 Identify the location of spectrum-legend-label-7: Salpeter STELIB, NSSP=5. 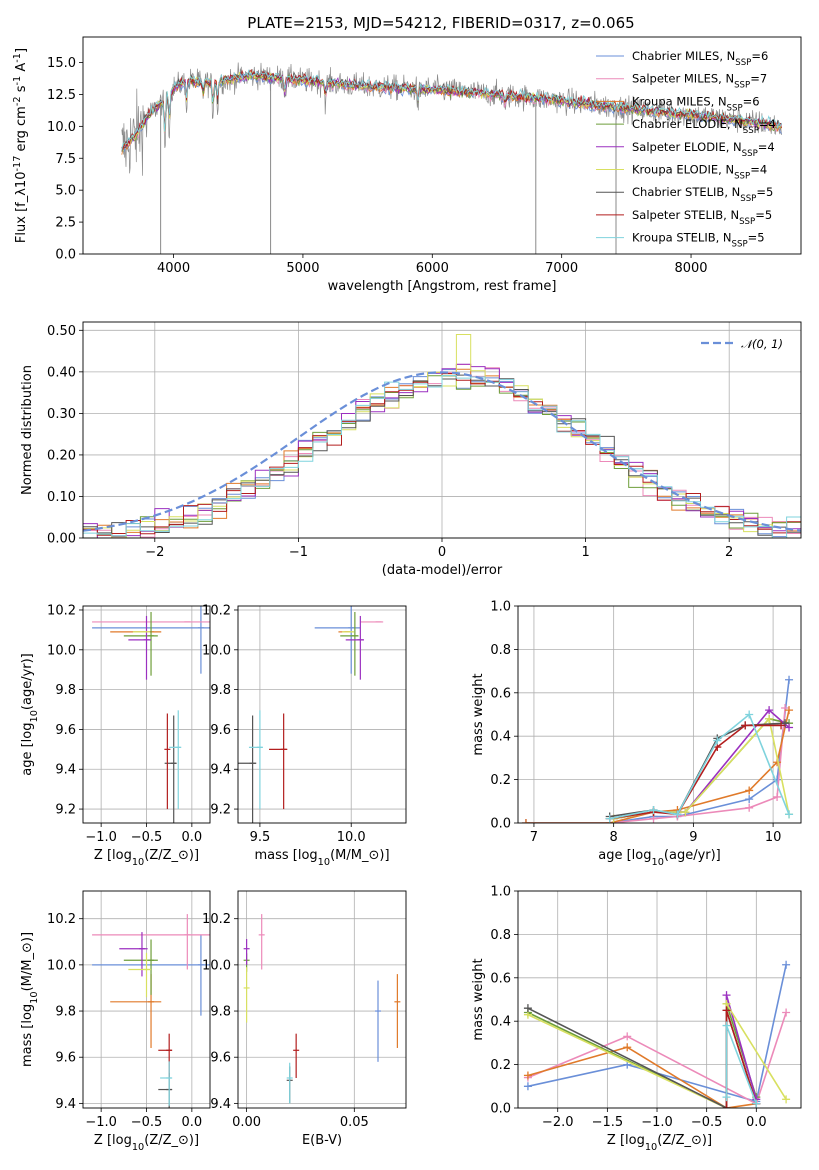
(702, 217).